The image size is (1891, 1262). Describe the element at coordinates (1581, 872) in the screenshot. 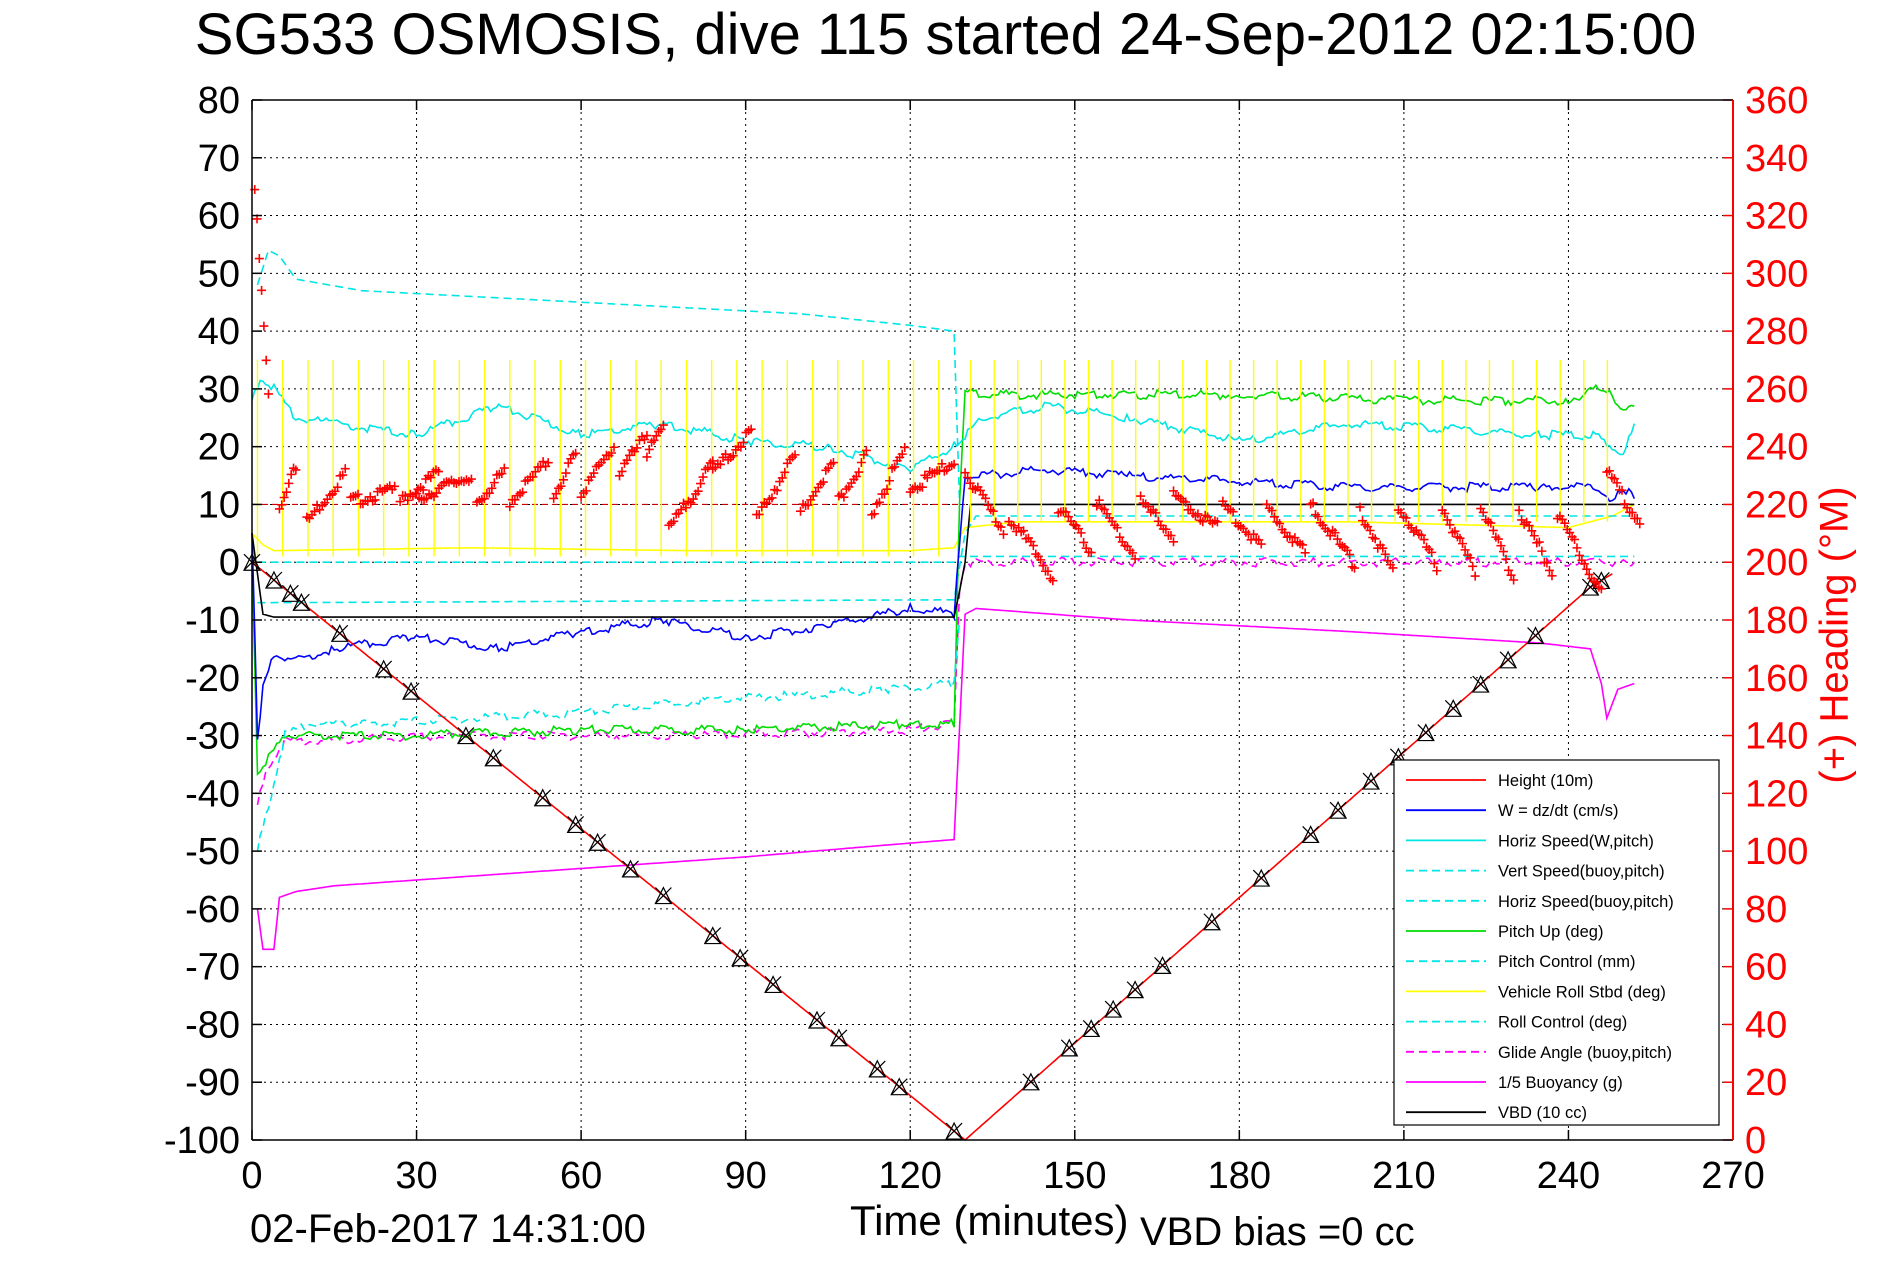

I see `legend-label-vert_speed: Vert Speed(buoy,pitch)` at that location.